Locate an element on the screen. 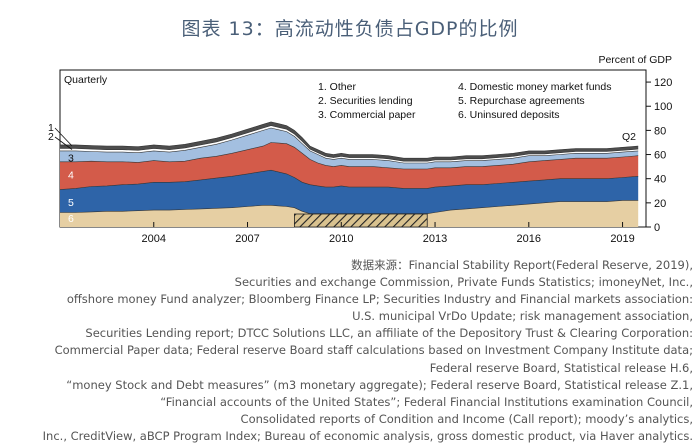 This screenshot has width=700, height=445. legend-entry: 1. Other is located at coordinates (337, 87).